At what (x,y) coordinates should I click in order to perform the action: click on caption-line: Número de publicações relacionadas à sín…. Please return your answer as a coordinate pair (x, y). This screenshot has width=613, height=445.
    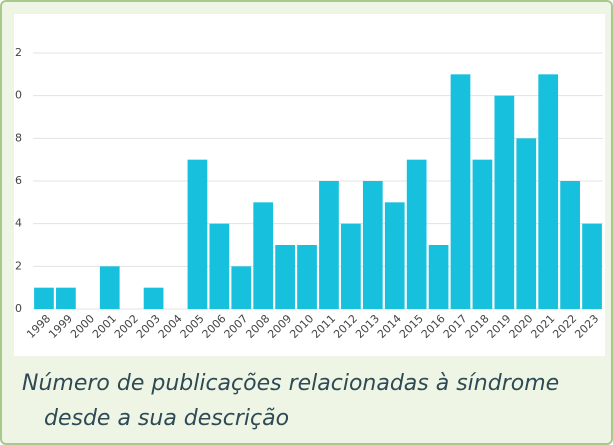
    Looking at the image, I should click on (290, 383).